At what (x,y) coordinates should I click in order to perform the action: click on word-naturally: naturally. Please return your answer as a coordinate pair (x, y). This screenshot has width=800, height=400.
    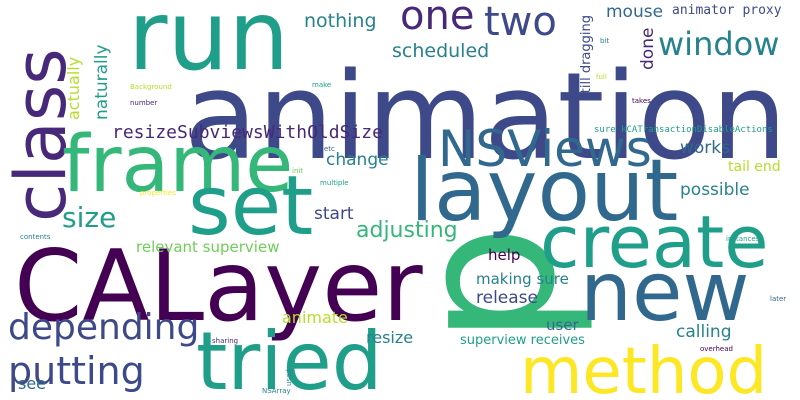
    Looking at the image, I should click on (102, 82).